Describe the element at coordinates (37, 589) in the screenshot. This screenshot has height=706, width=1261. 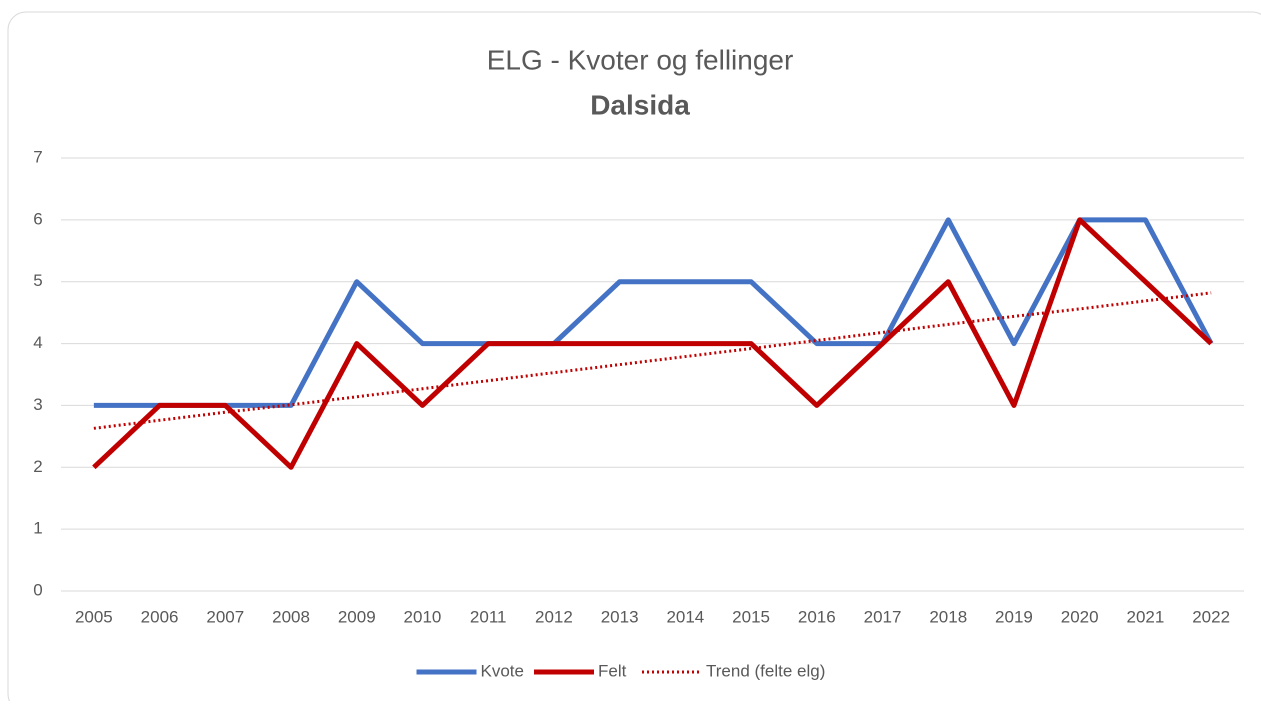
I see `y-tick-label: 0` at that location.